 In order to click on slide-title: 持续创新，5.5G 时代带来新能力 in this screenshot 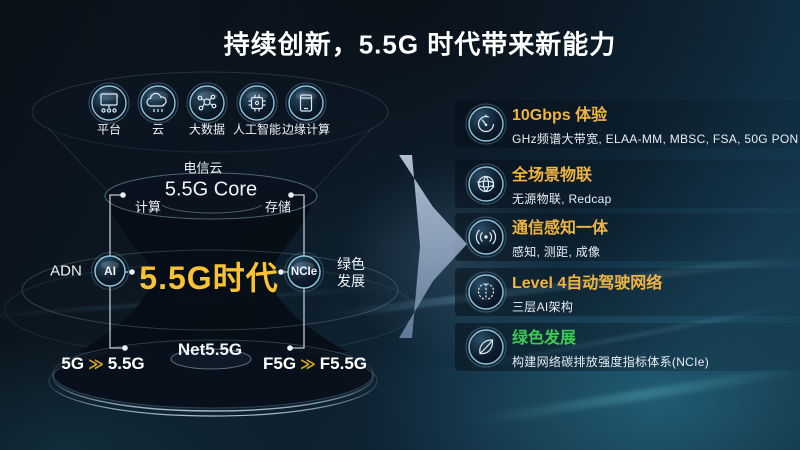, I will do `click(420, 44)`.